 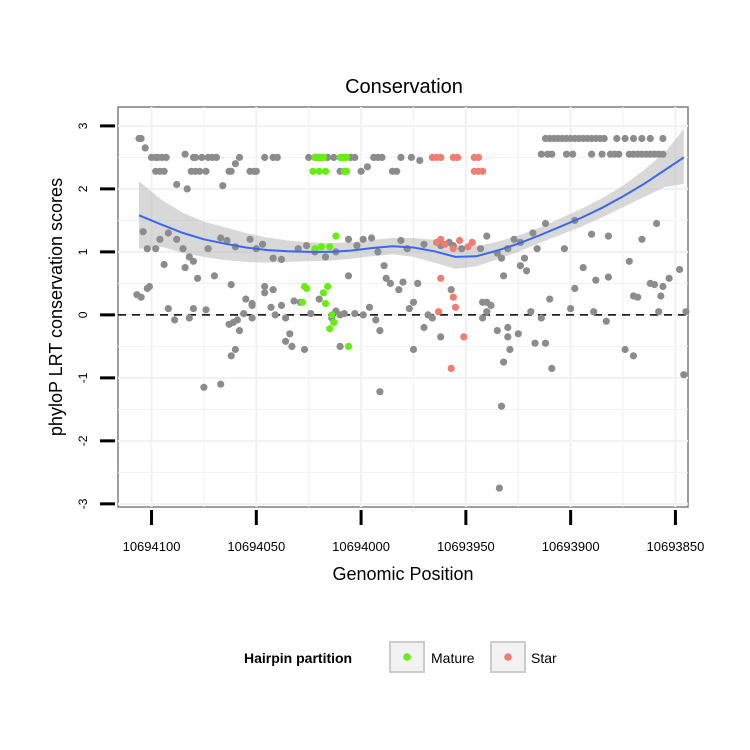 I want to click on y-tick-label: 0, so click(x=83, y=314).